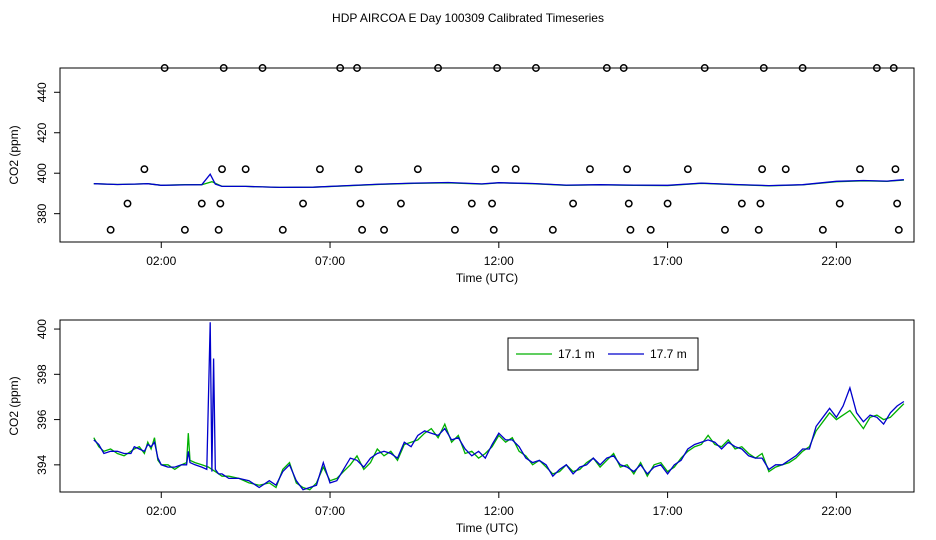 This screenshot has height=540, width=936. Describe the element at coordinates (42, 92) in the screenshot. I see `y-tick-label: 440` at that location.